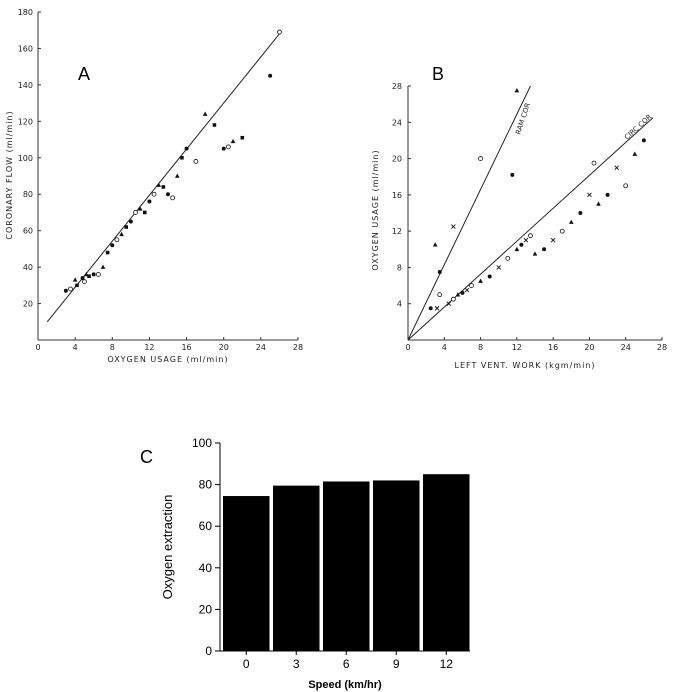  What do you see at coordinates (396, 664) in the screenshot?
I see `panel-c-x-tick-label: 9` at bounding box center [396, 664].